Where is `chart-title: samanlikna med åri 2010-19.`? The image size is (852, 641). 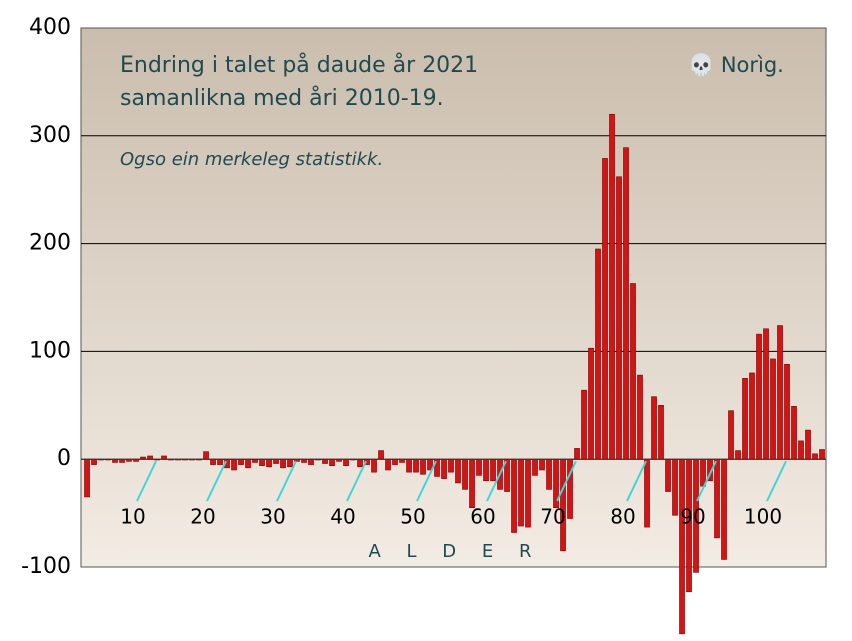 chart-title: samanlikna med åri 2010-19. is located at coordinates (282, 98).